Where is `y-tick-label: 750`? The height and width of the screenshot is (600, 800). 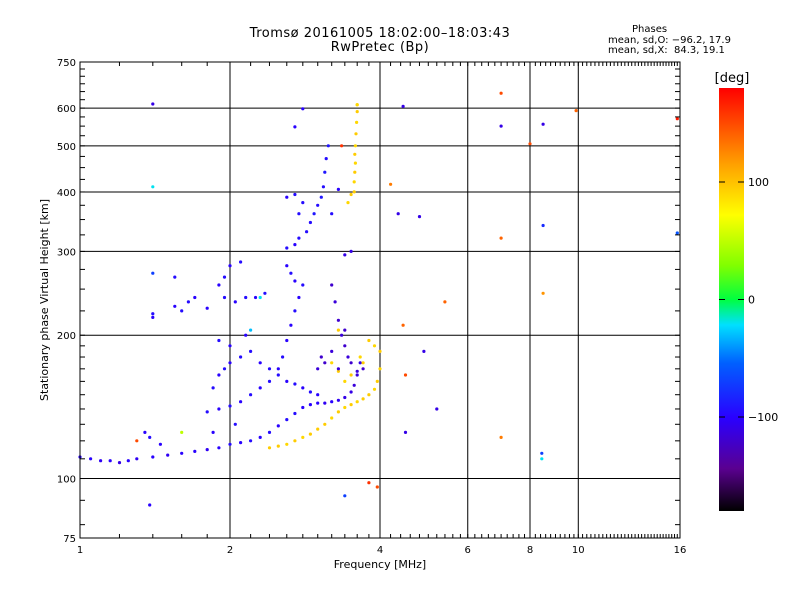 y-tick-label: 750 is located at coordinates (66, 63).